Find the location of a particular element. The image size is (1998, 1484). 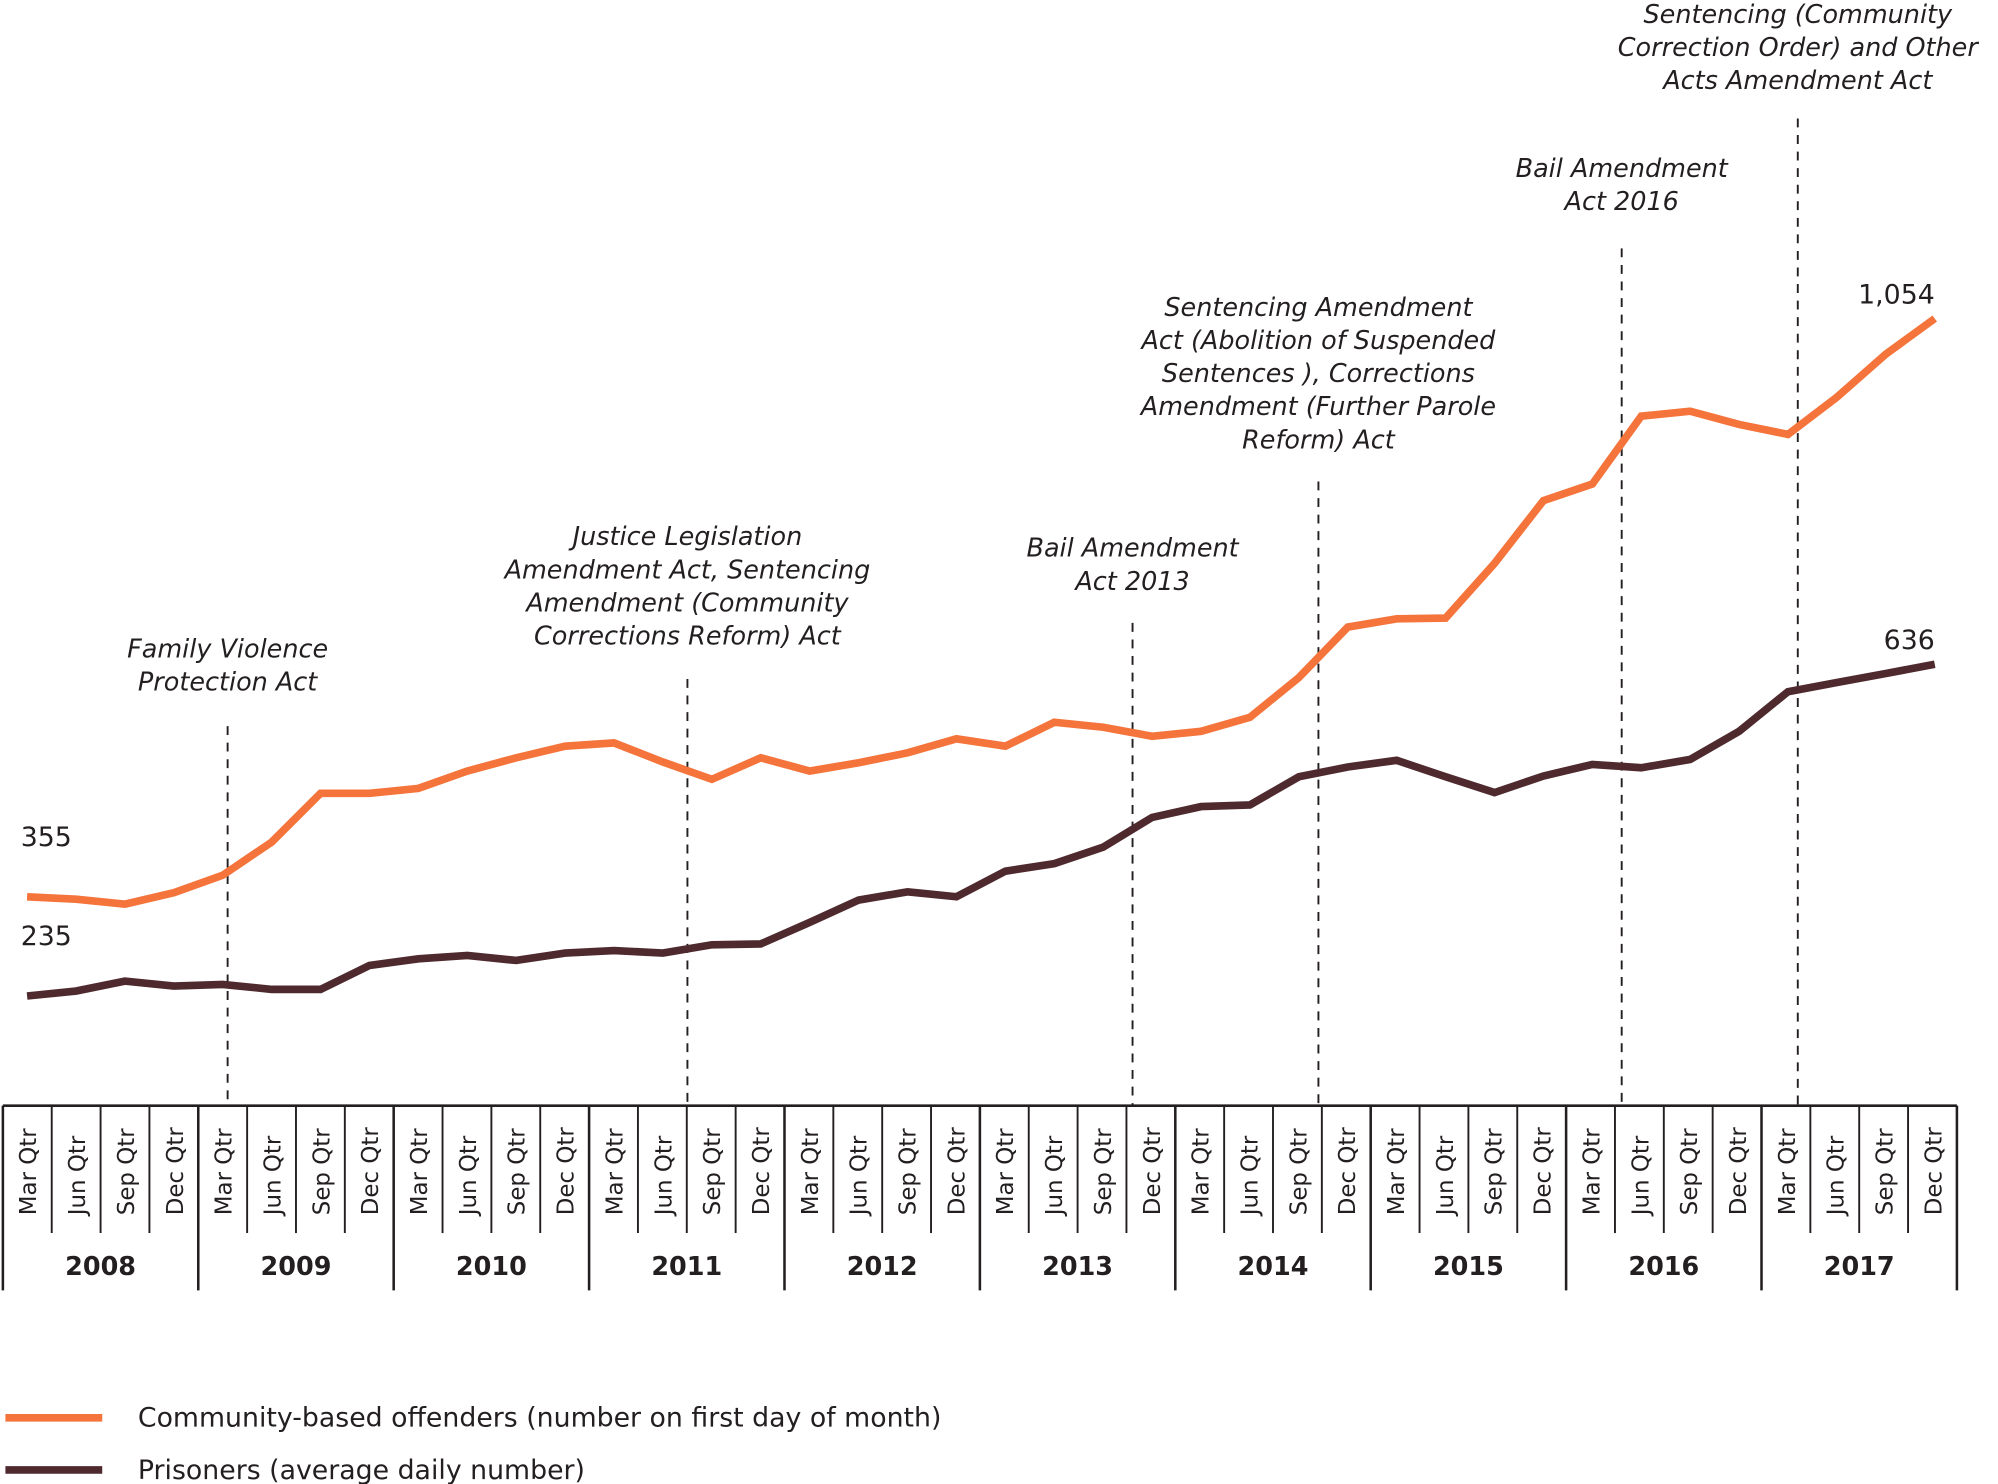

year-tick-label: 2016 is located at coordinates (1663, 1267).